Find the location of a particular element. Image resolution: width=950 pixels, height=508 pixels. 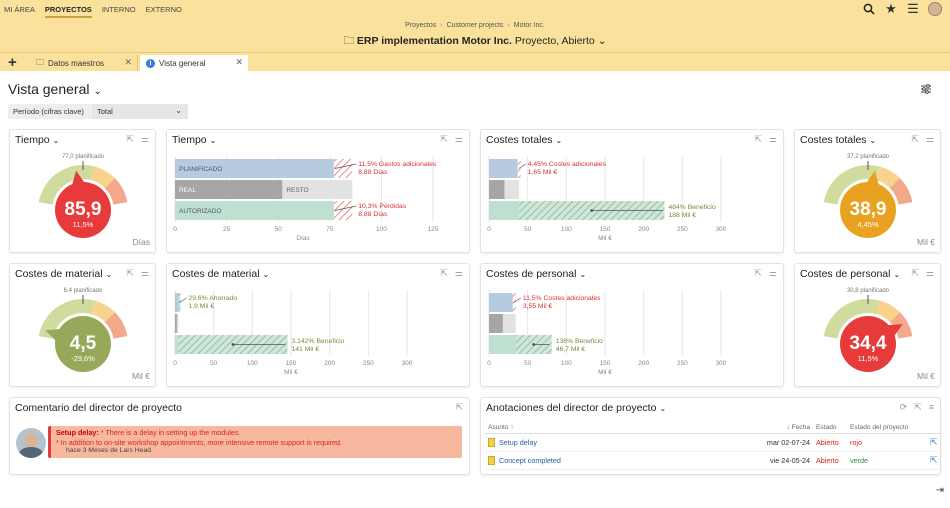

nav-interno: INTERNO is located at coordinates (118, 9).